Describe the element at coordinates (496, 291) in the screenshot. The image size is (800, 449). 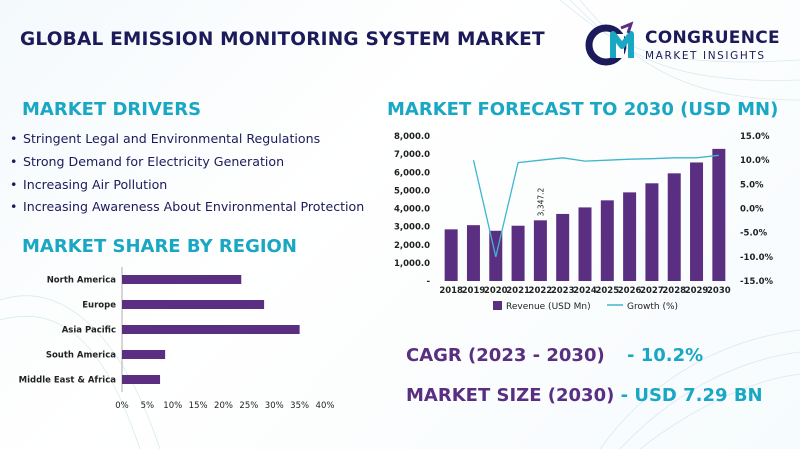
I see `forecast-x-tick-label: 2020` at that location.